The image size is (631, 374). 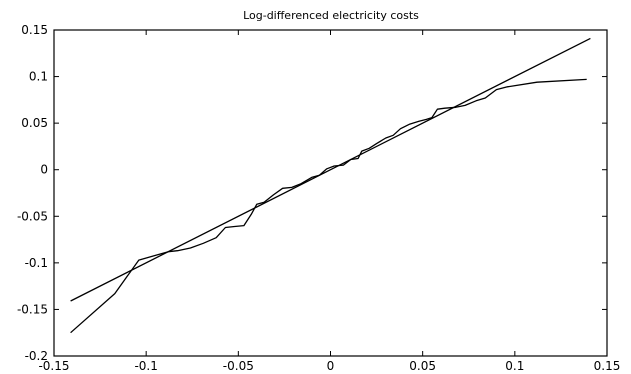 What do you see at coordinates (32, 216) in the screenshot?
I see `y-tick-label: -0.05` at bounding box center [32, 216].